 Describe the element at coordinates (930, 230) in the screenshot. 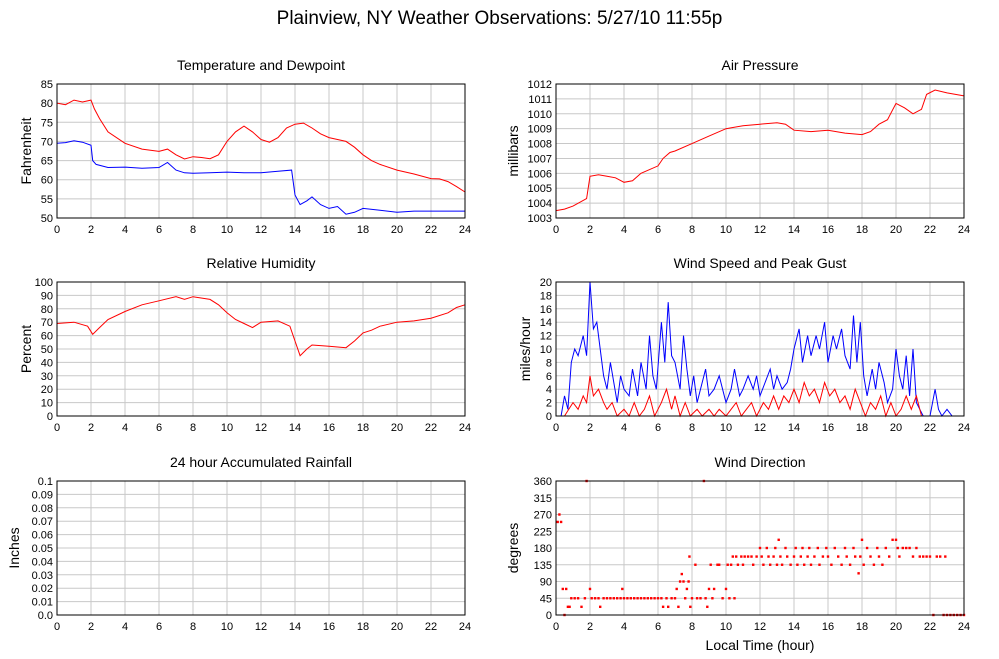

I see `x-tick-label: 22` at that location.